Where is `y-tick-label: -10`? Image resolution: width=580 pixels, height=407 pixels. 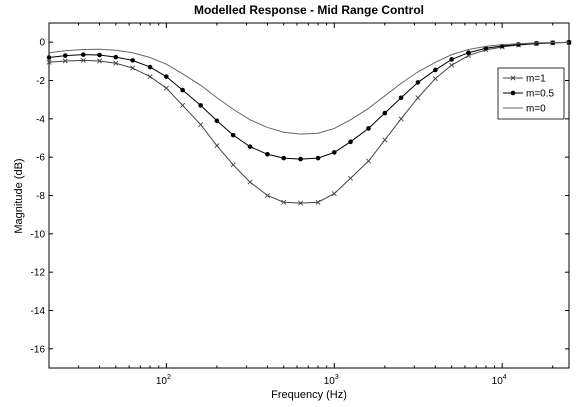 y-tick-label: -10 is located at coordinates (38, 234).